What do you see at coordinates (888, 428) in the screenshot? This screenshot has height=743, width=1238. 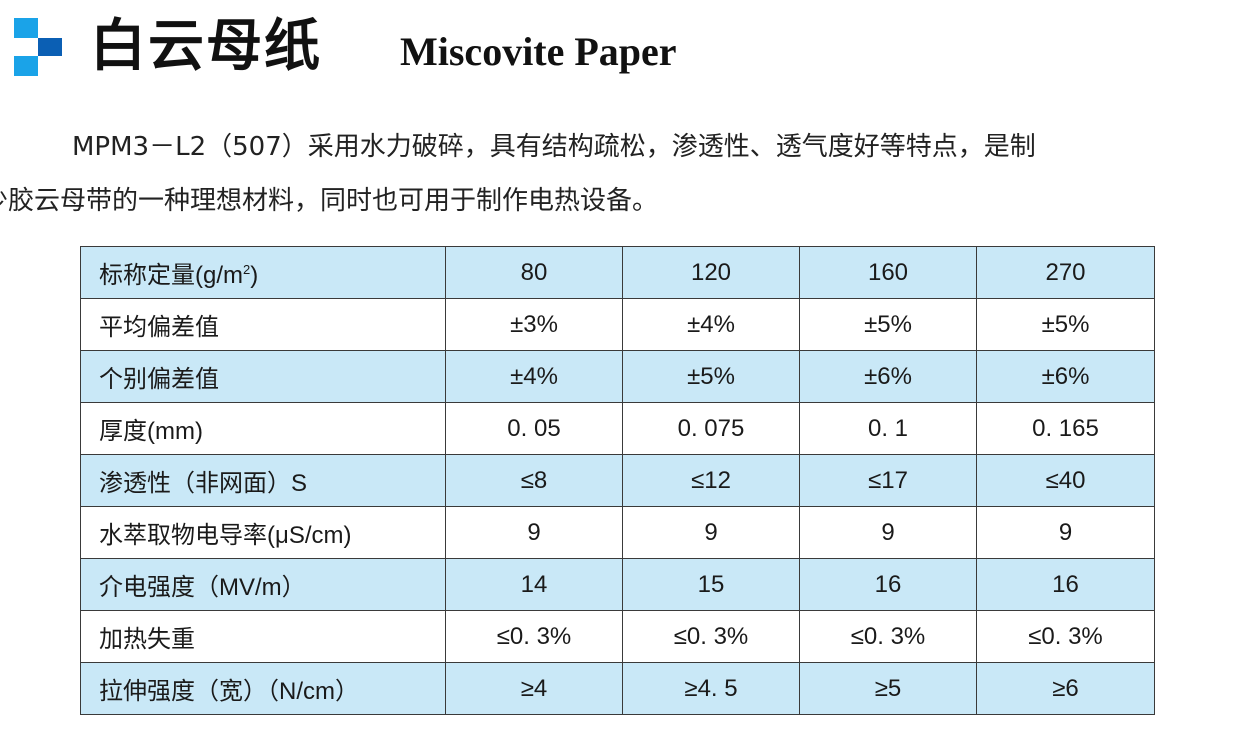 I see `table-cell: 0. 1` at bounding box center [888, 428].